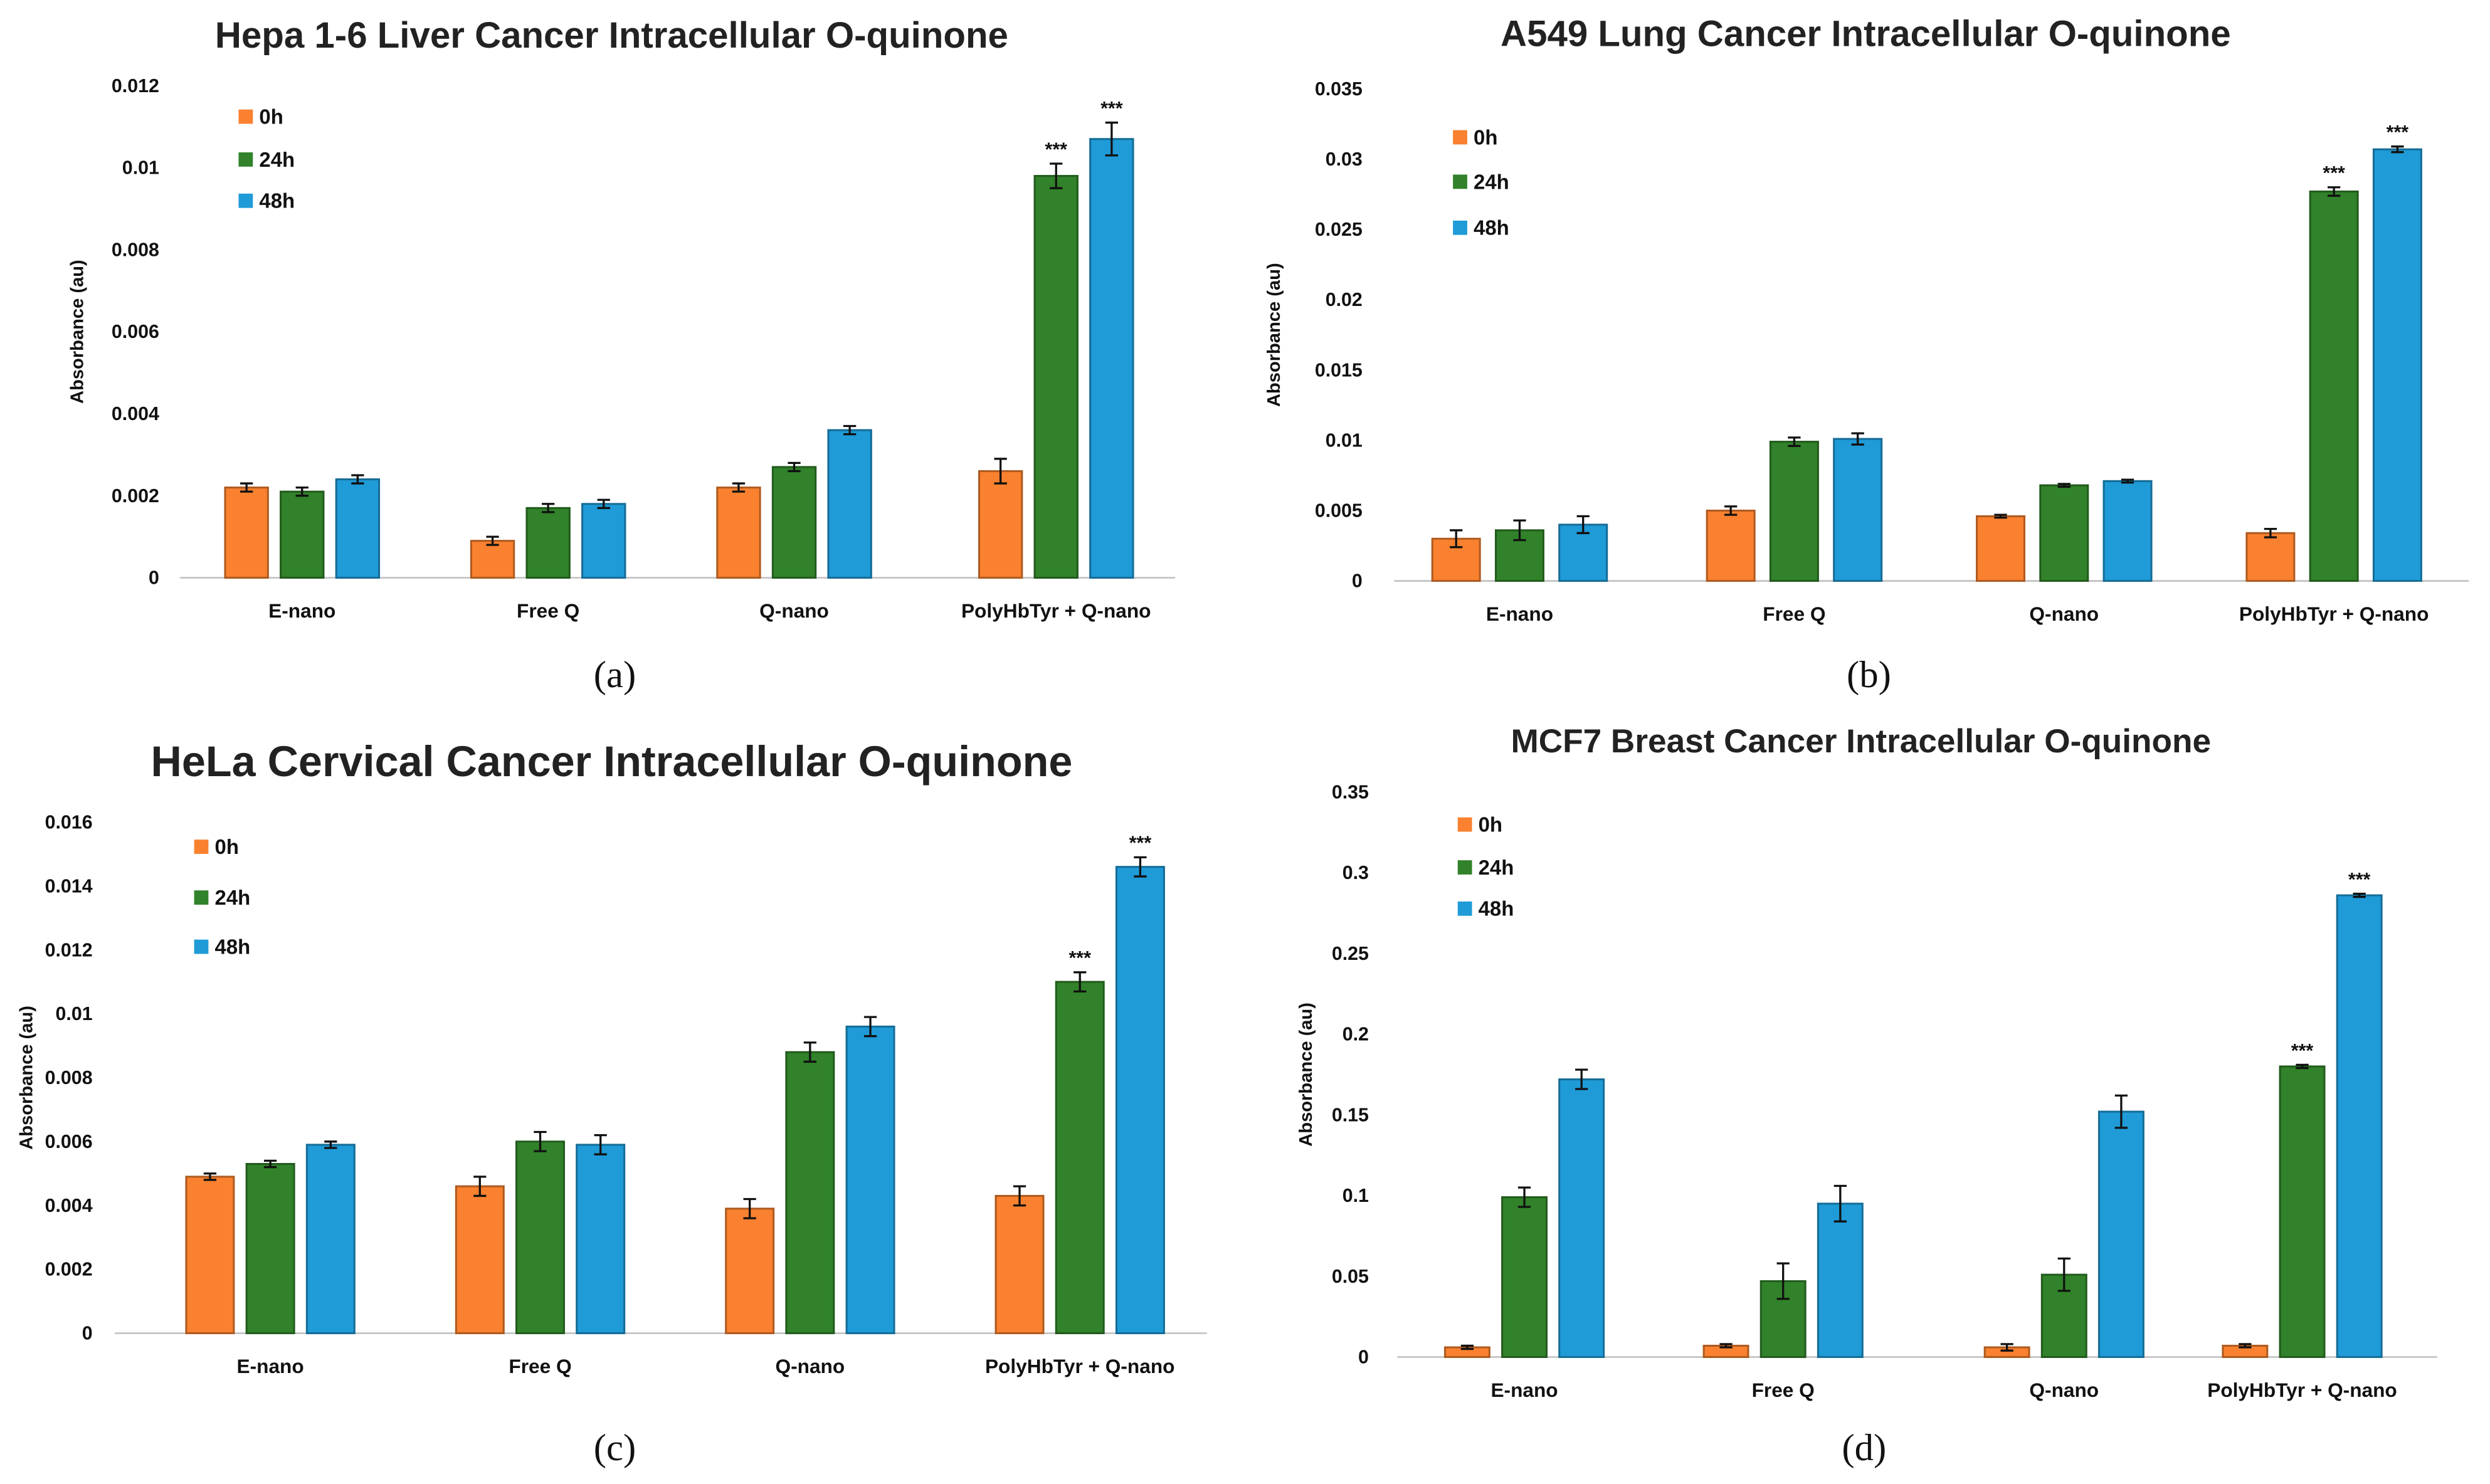  I want to click on y-tick-label: 0.015, so click(1339, 370).